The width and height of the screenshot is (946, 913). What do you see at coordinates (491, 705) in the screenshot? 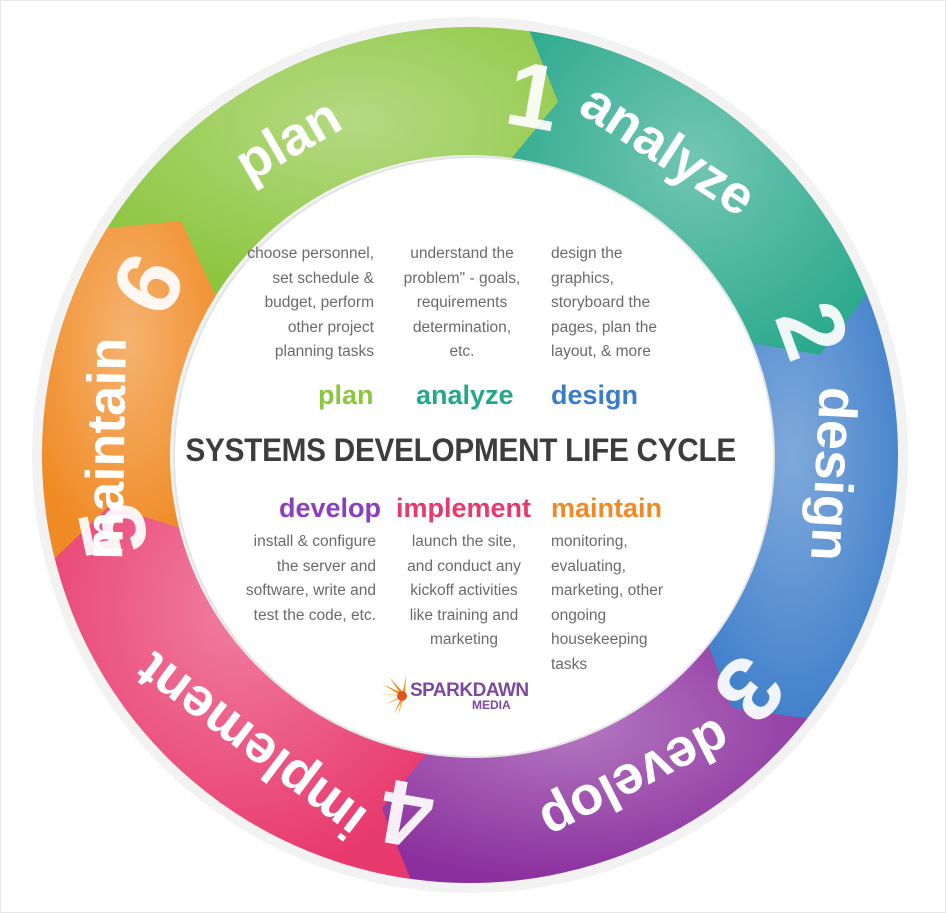
I see `logo-subword: MEDIA` at bounding box center [491, 705].